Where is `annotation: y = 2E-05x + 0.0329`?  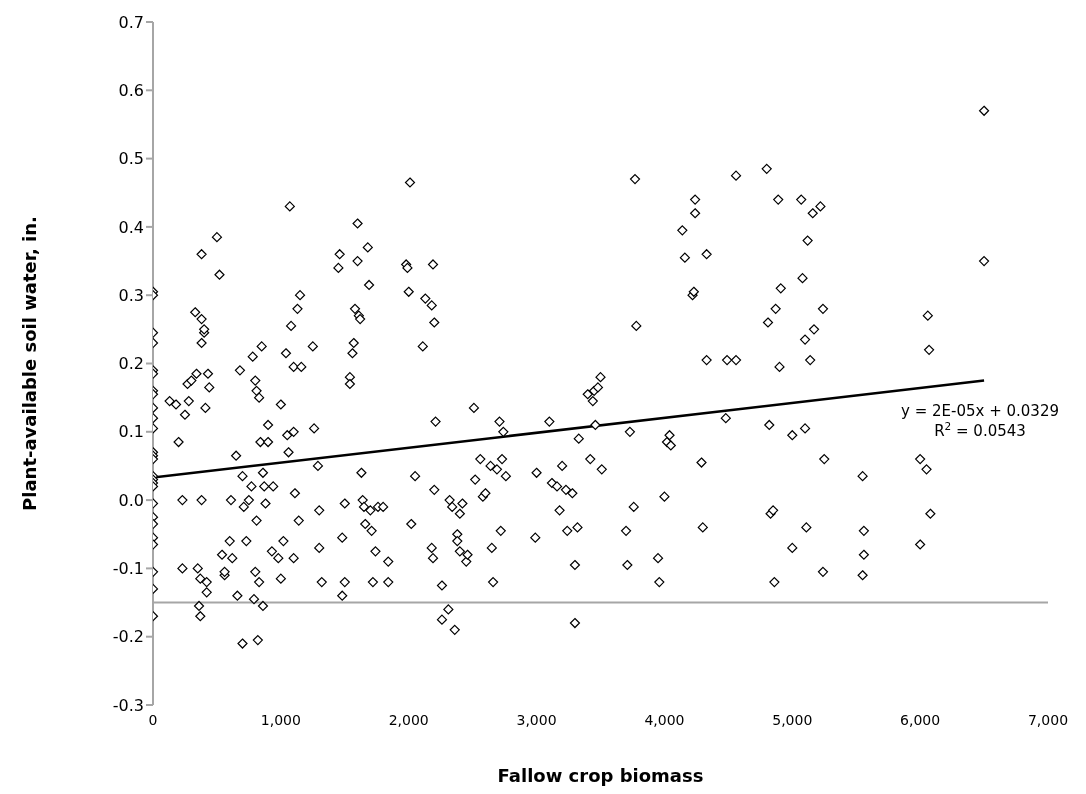 annotation: y = 2E-05x + 0.0329 is located at coordinates (980, 411).